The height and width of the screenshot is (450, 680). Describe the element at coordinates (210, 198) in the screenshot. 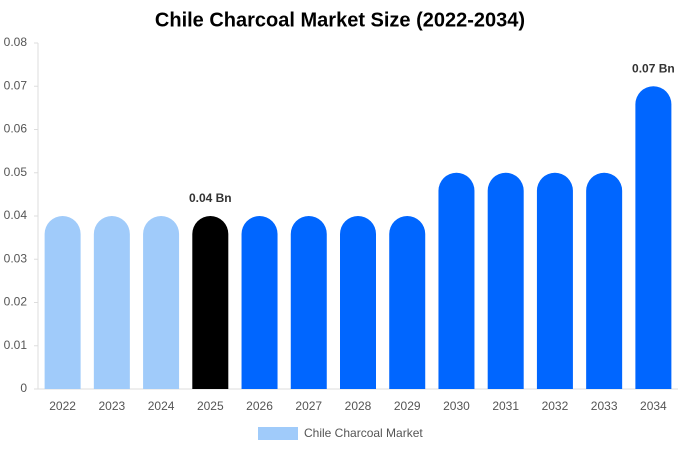

I see `data-label: 0.04 Bn` at that location.